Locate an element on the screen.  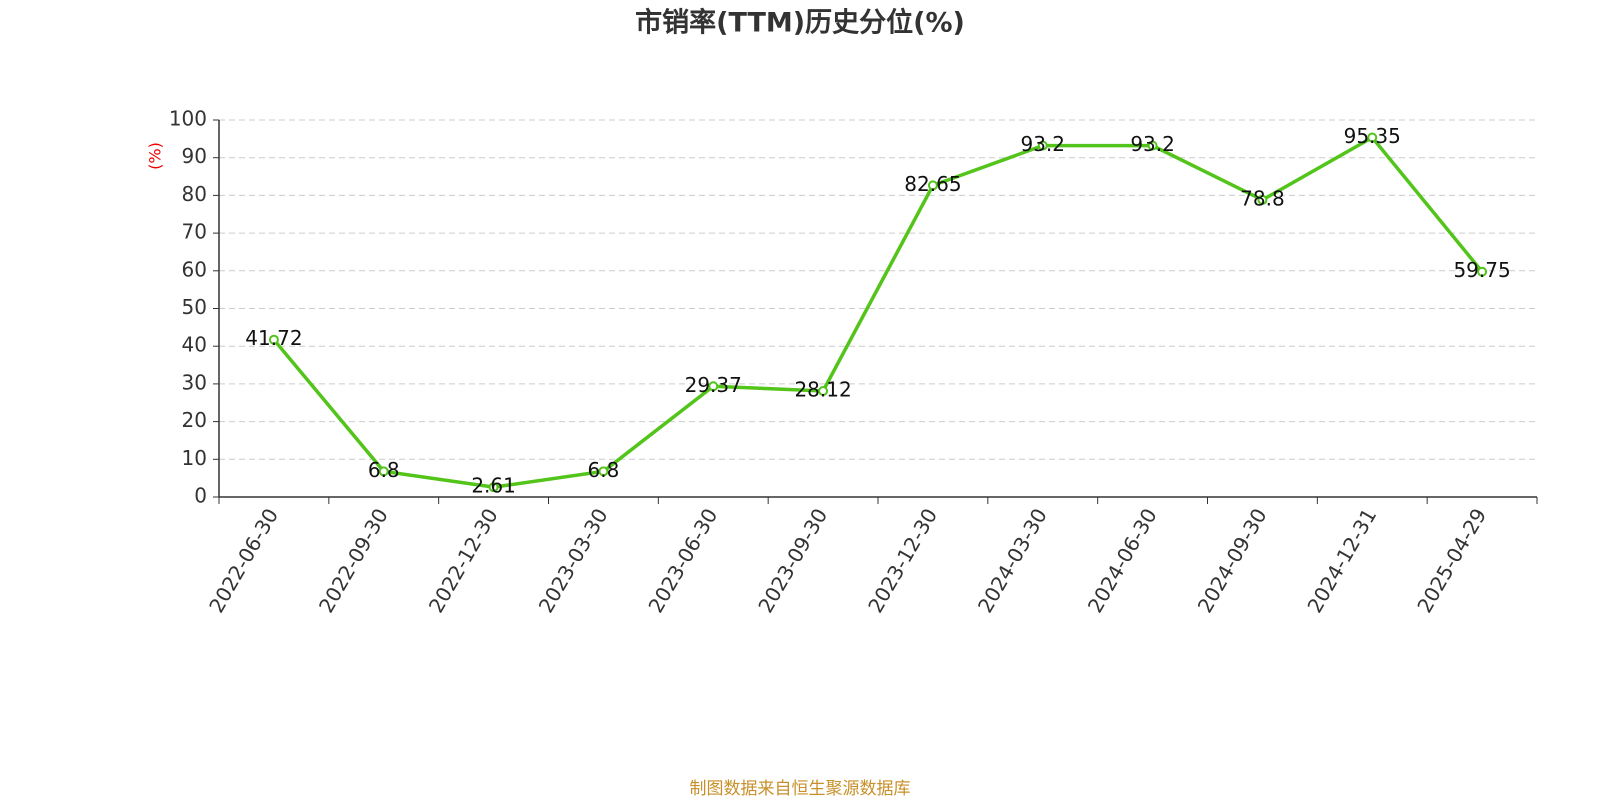
x-tick-label: 2022-06-30 is located at coordinates (243, 560).